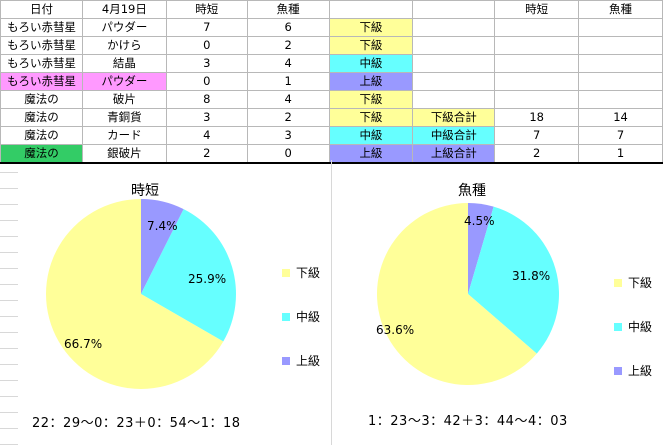  What do you see at coordinates (41, 9) in the screenshot?
I see `header-cell: 日付` at bounding box center [41, 9].